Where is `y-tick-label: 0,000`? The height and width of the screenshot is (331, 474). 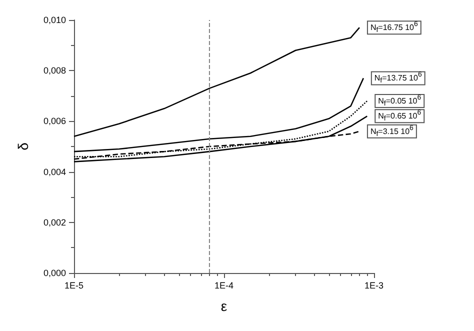
y-tick-label: 0,000 is located at coordinates (54, 273).